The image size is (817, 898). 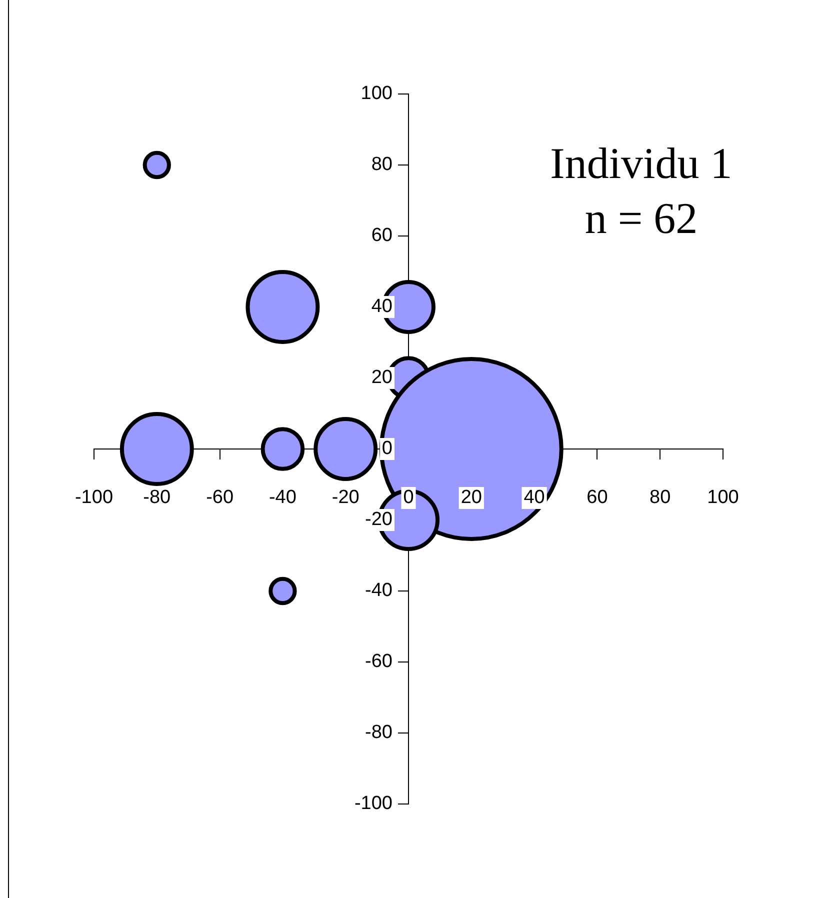 What do you see at coordinates (408, 497) in the screenshot?
I see `x-tick-label: 0` at bounding box center [408, 497].